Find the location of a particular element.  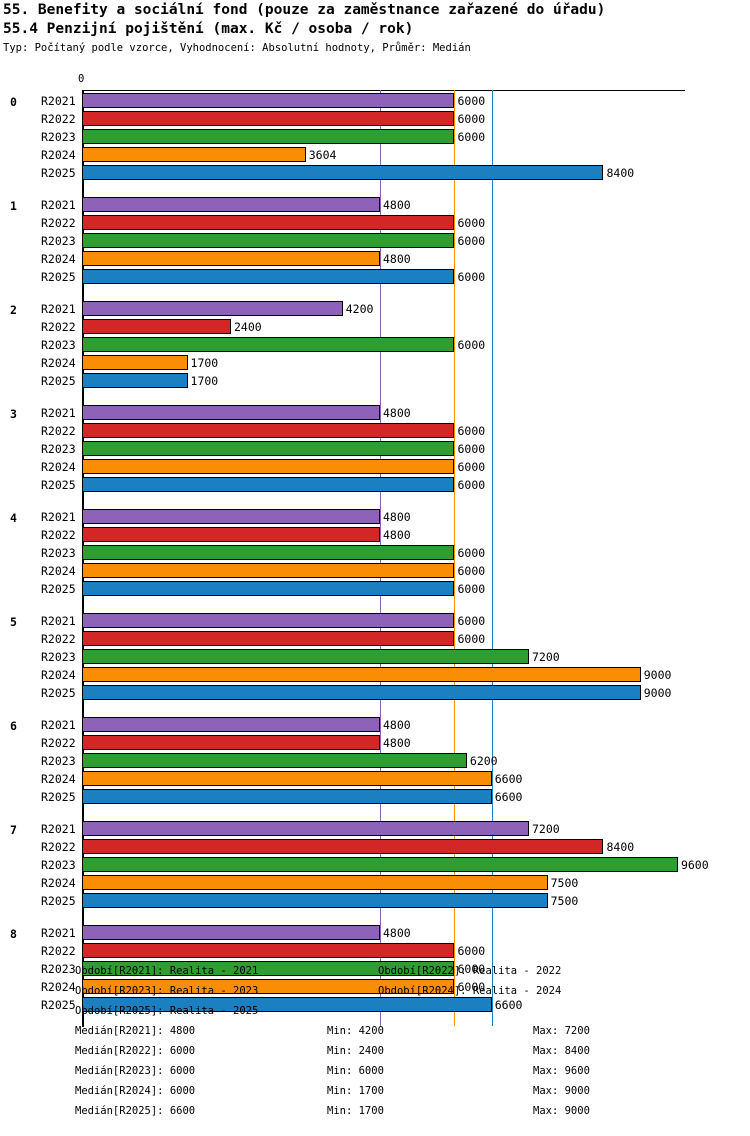

bar-row: R2021 7200 is located at coordinates (375, 829).